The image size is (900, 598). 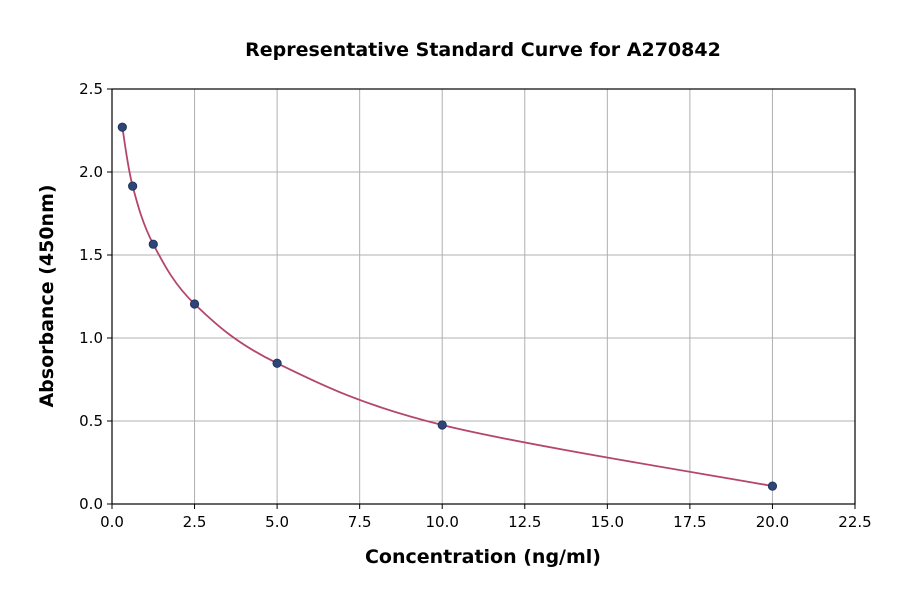 I want to click on x-axis-label: Concentration (ng/ml), so click(x=483, y=557).